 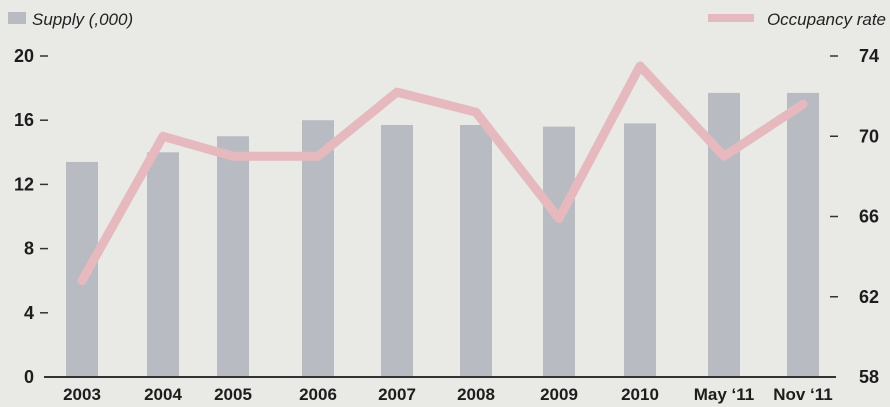 What do you see at coordinates (163, 394) in the screenshot?
I see `x-tick-label: 2004` at bounding box center [163, 394].